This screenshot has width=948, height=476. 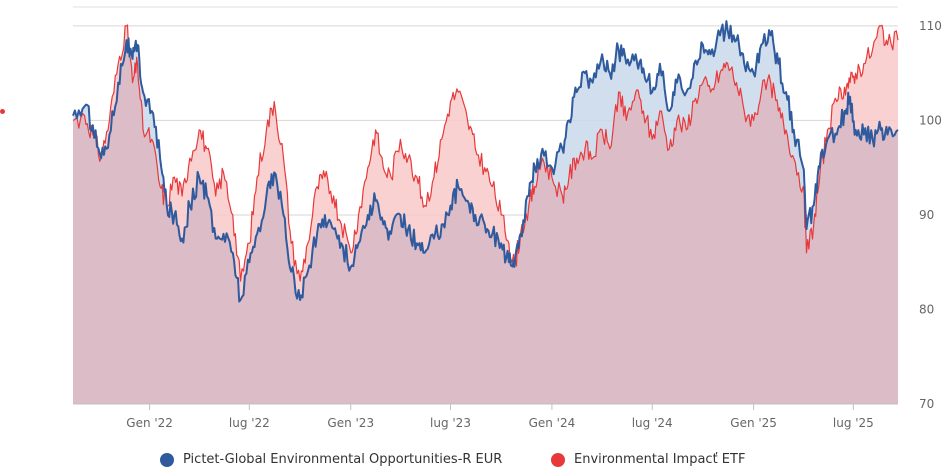 What do you see at coordinates (926, 215) in the screenshot?
I see `y-tick-label: 90` at bounding box center [926, 215].